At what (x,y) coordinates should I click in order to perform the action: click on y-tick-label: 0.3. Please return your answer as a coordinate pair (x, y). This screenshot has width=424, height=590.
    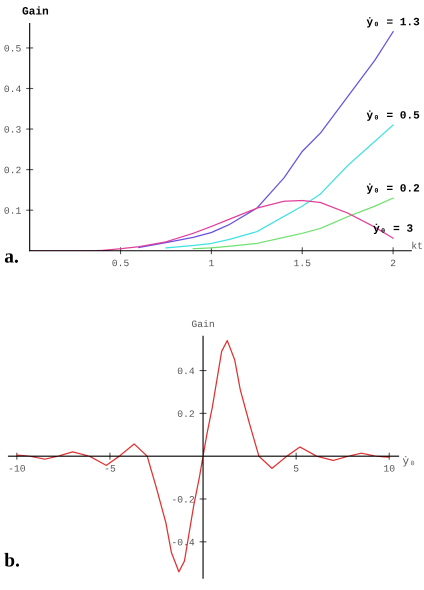
    Looking at the image, I should click on (12, 129).